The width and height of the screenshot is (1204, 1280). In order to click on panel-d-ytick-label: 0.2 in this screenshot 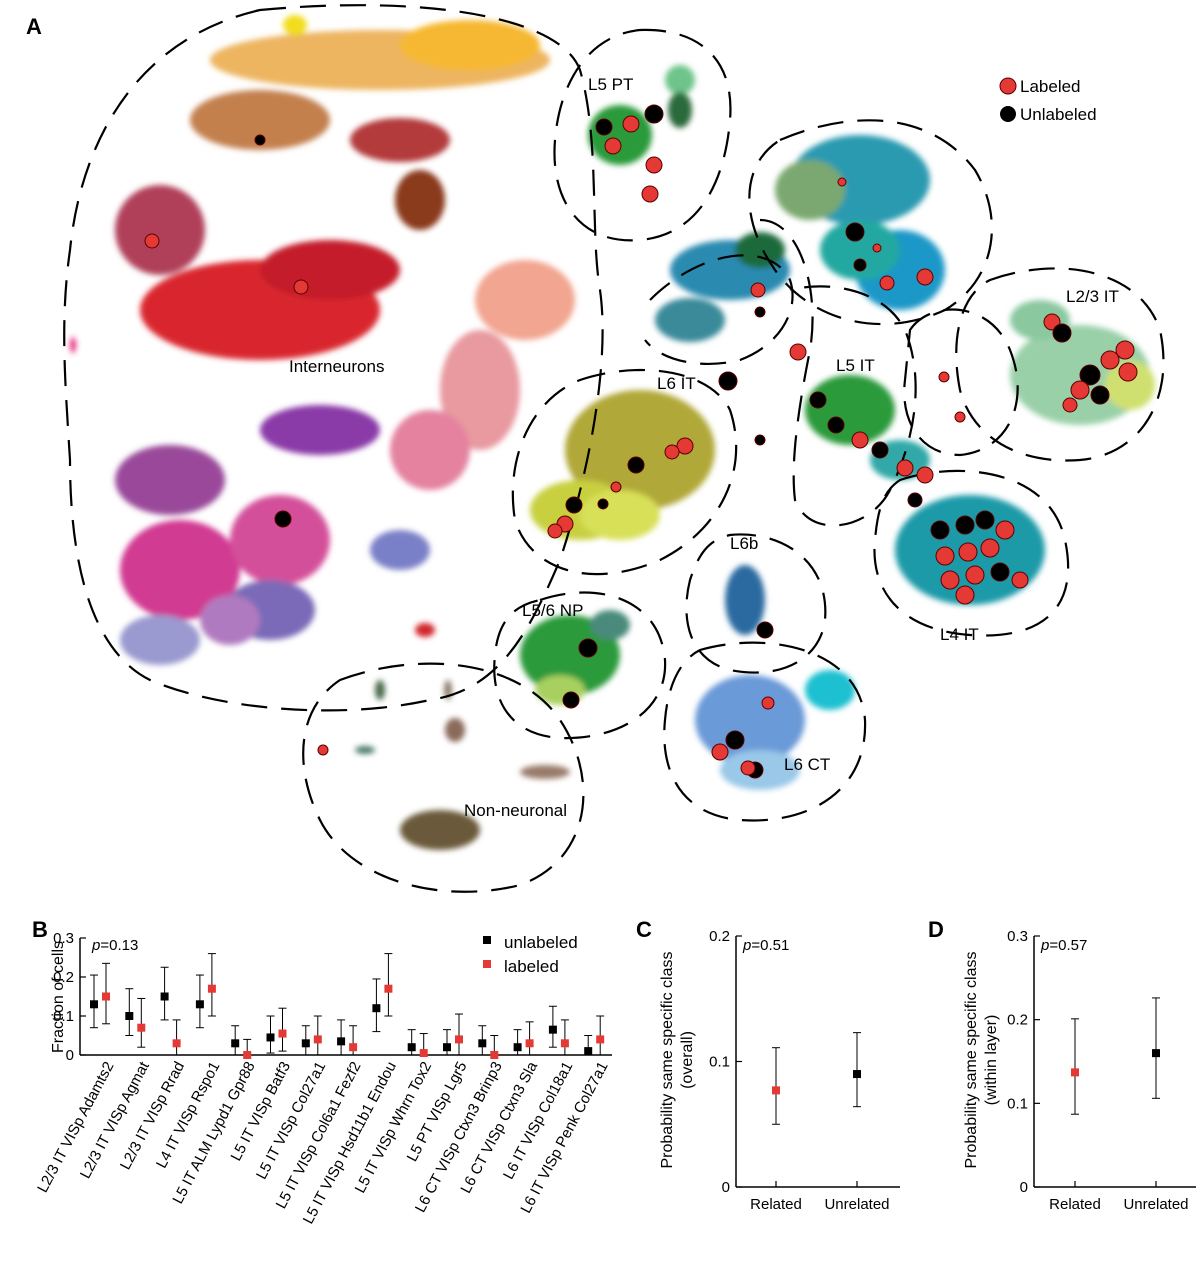, I will do `click(1017, 1020)`.